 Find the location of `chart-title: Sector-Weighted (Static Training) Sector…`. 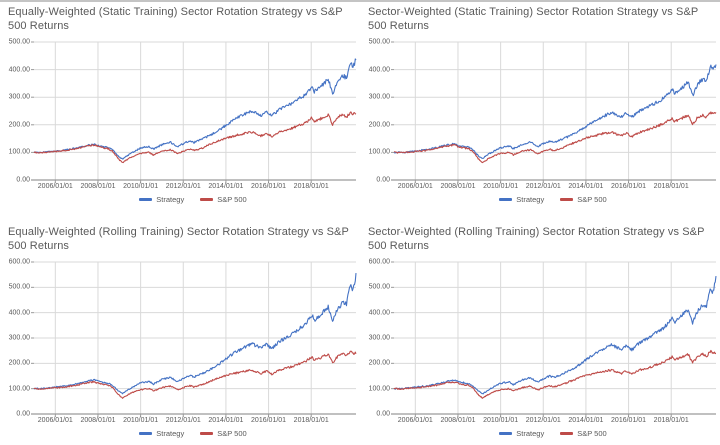

chart-title: Sector-Weighted (Static Training) Sector… is located at coordinates (533, 19).